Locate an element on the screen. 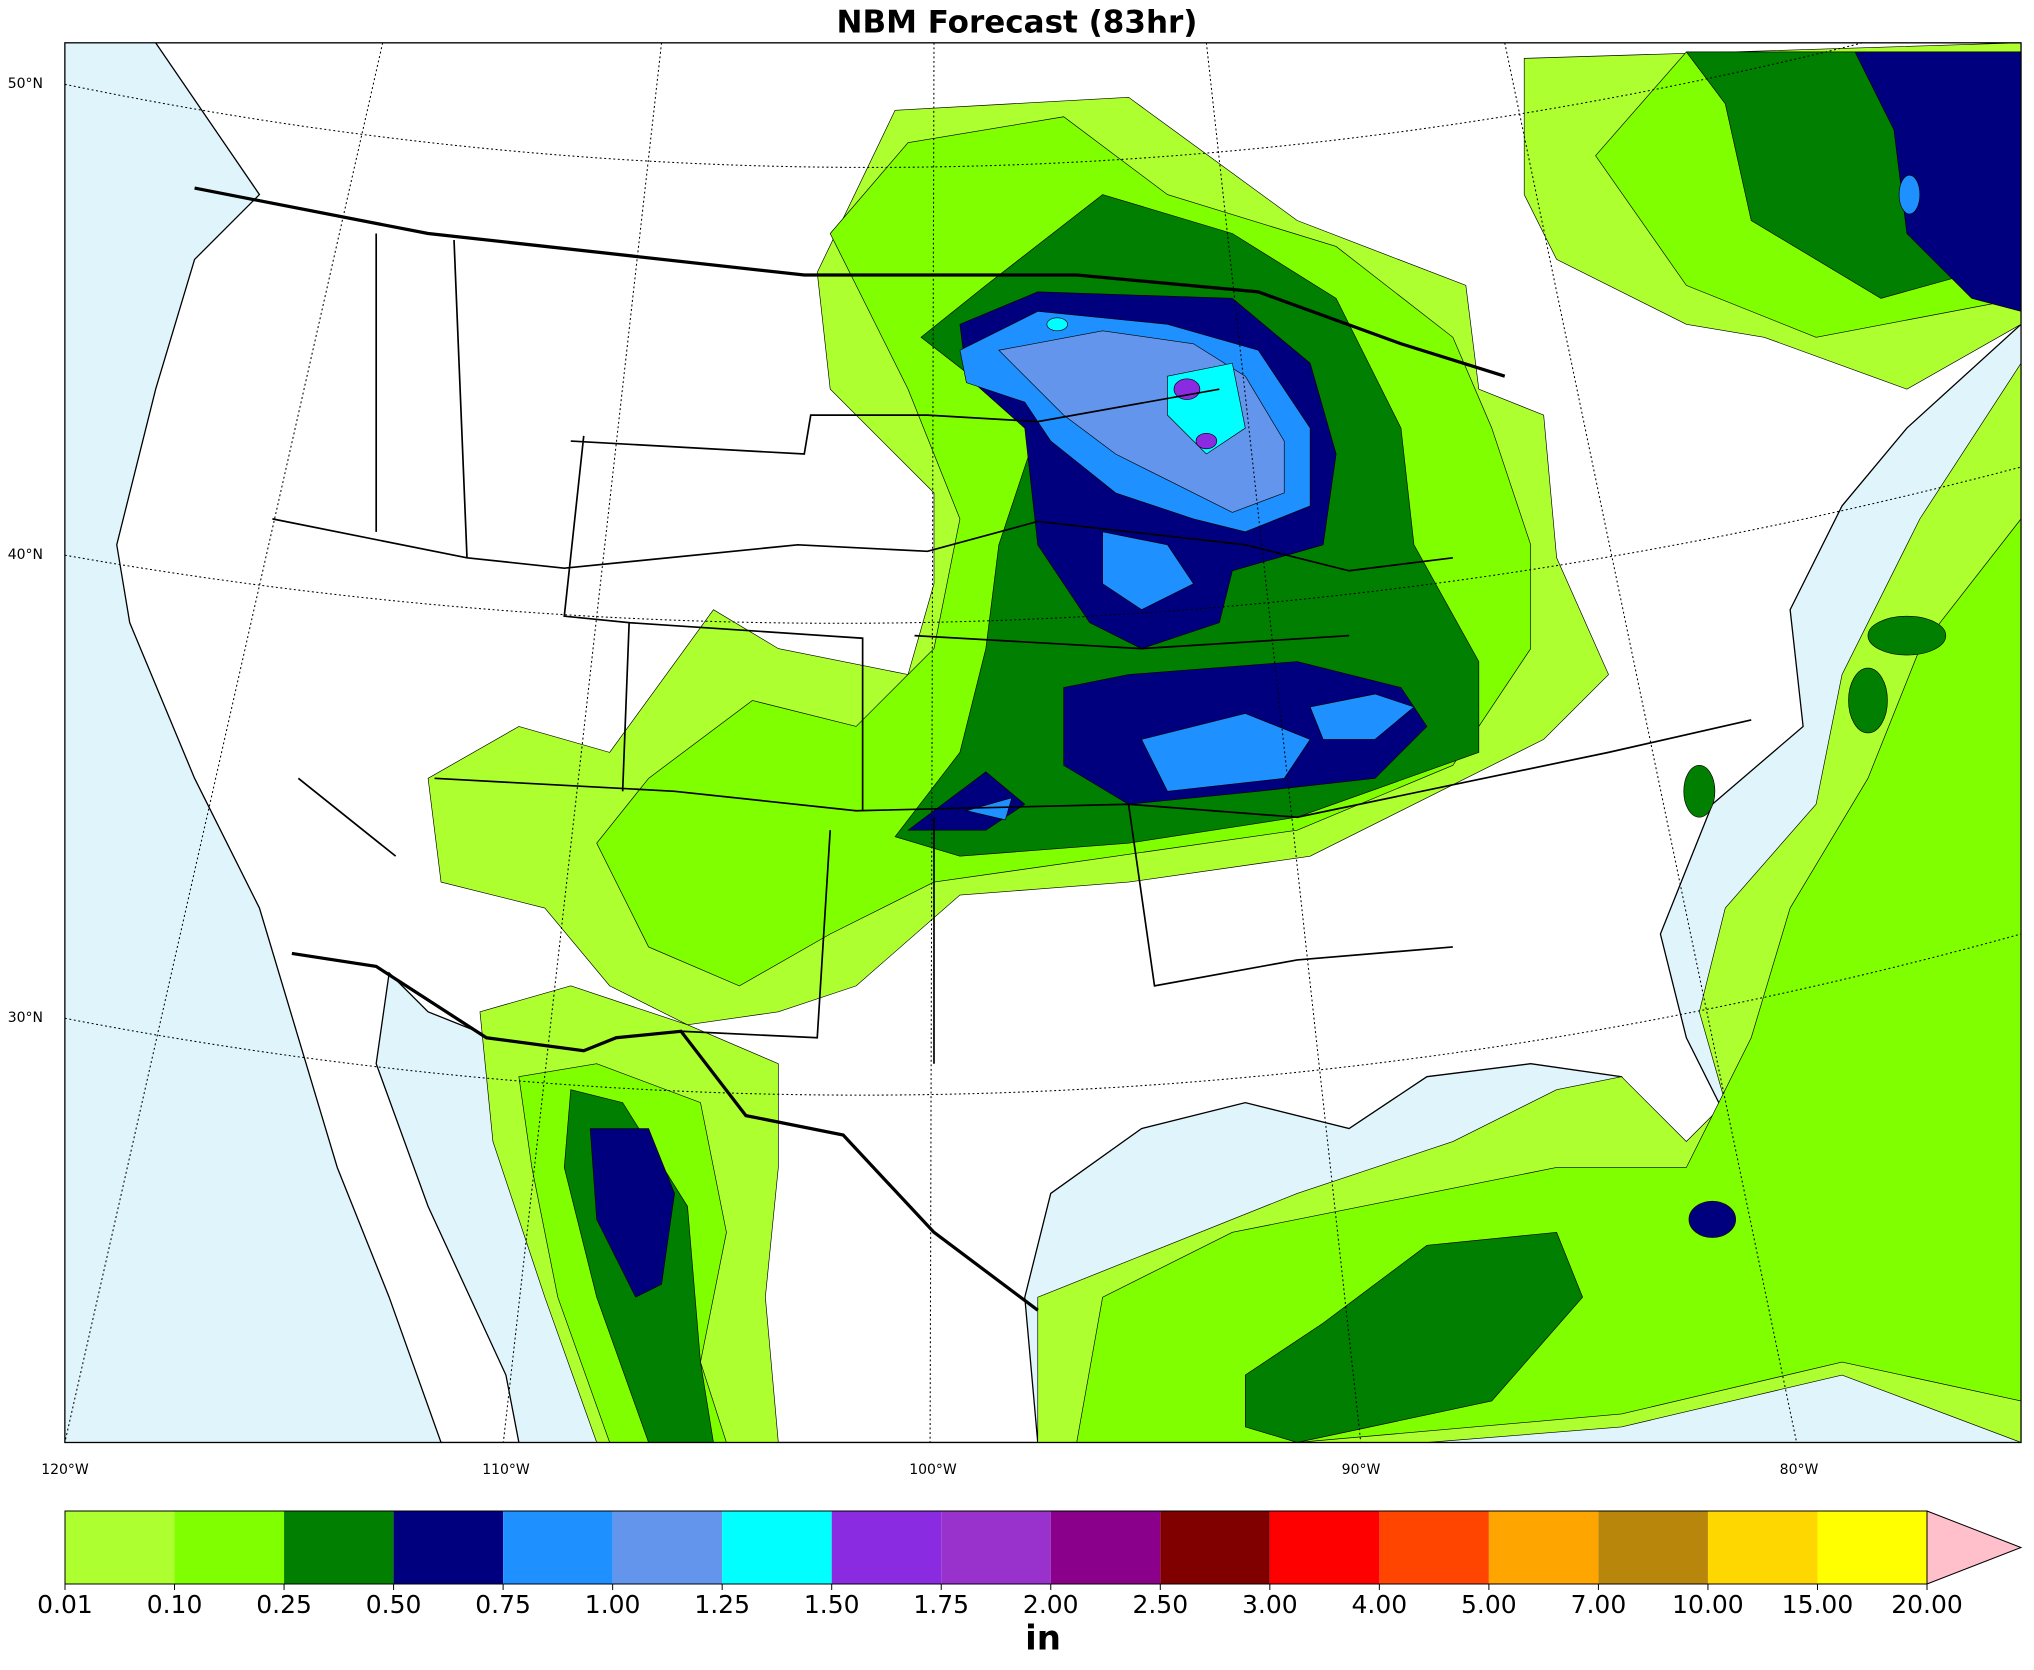 This screenshot has height=1670, width=2034. title: NBM Forecast (83hr) is located at coordinates (1017, 23).